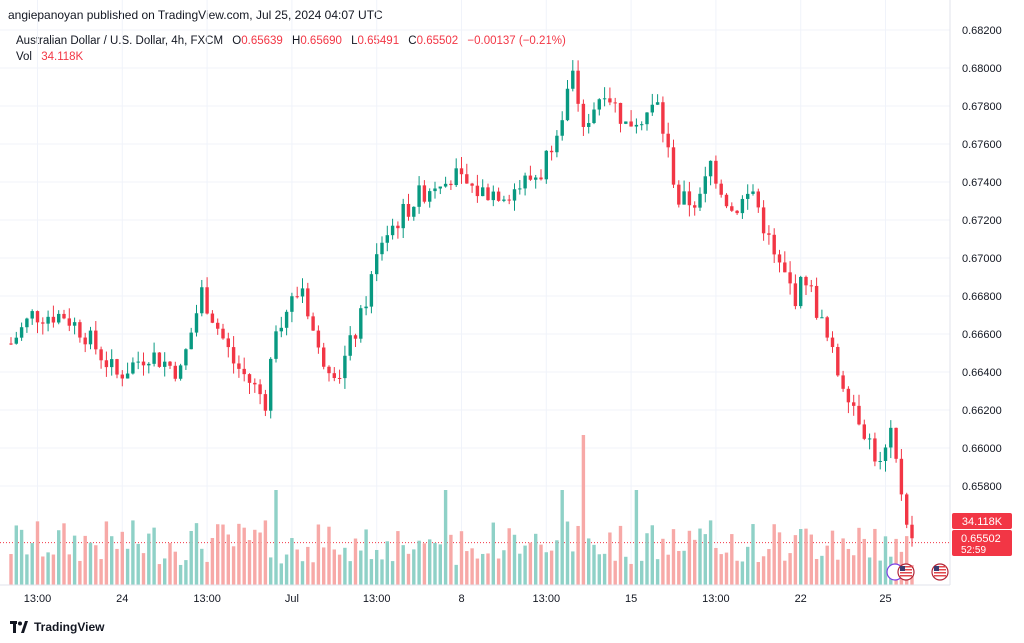 Image resolution: width=1024 pixels, height=643 pixels. What do you see at coordinates (982, 522) in the screenshot?
I see `volume-badge-text: 34.118K` at bounding box center [982, 522].